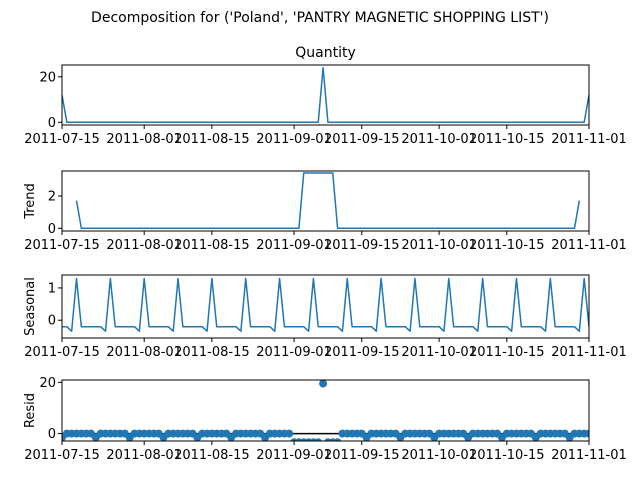 This screenshot has width=640, height=480. Describe the element at coordinates (52, 197) in the screenshot. I see `y-tick-label: 2` at that location.